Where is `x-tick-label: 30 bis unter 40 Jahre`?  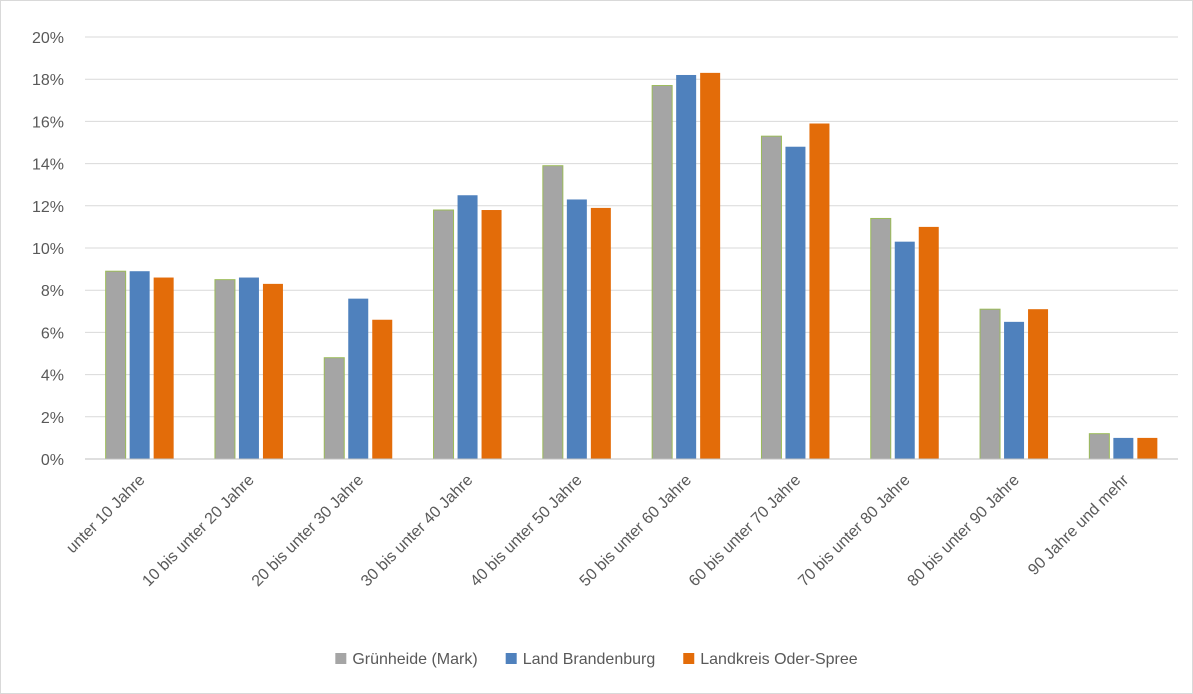 x-tick-label: 30 bis unter 40 Jahre is located at coordinates (417, 531).